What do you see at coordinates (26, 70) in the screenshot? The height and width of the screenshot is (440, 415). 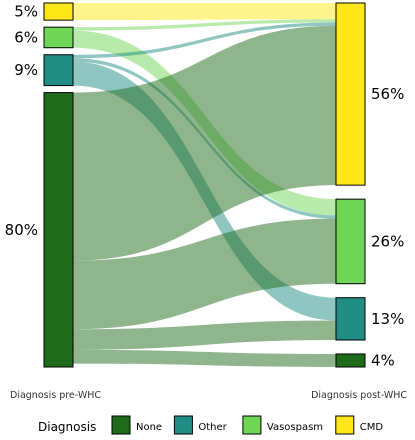 I see `left-label-other: 9%` at bounding box center [26, 70].